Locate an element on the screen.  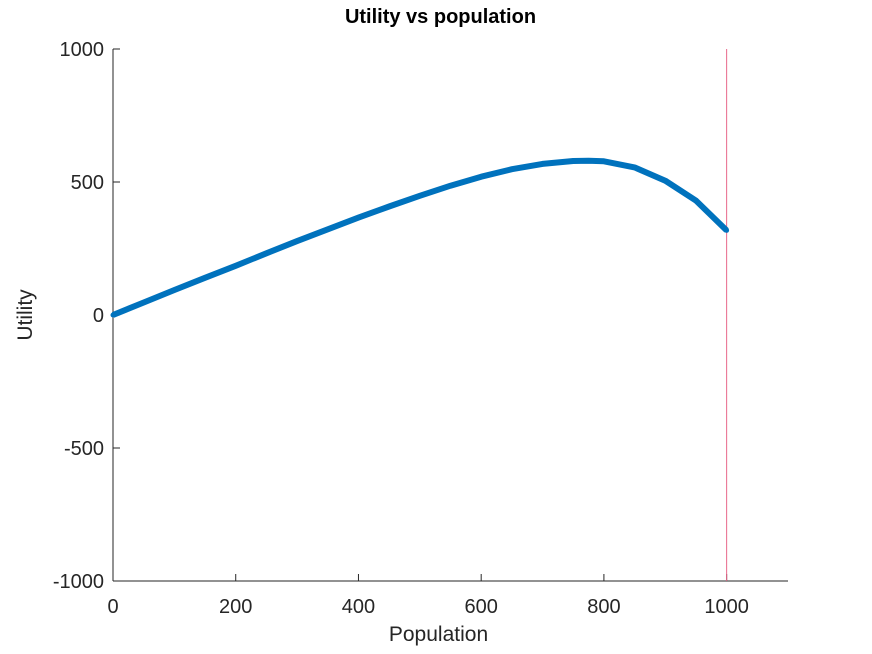
y-tick-label: 500 is located at coordinates (87, 183).